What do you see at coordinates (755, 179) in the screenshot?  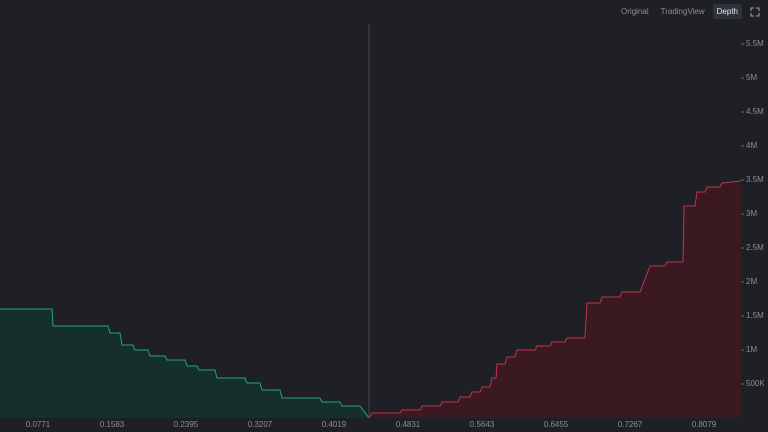 I see `y-tick-label: 3.5M` at bounding box center [755, 179].